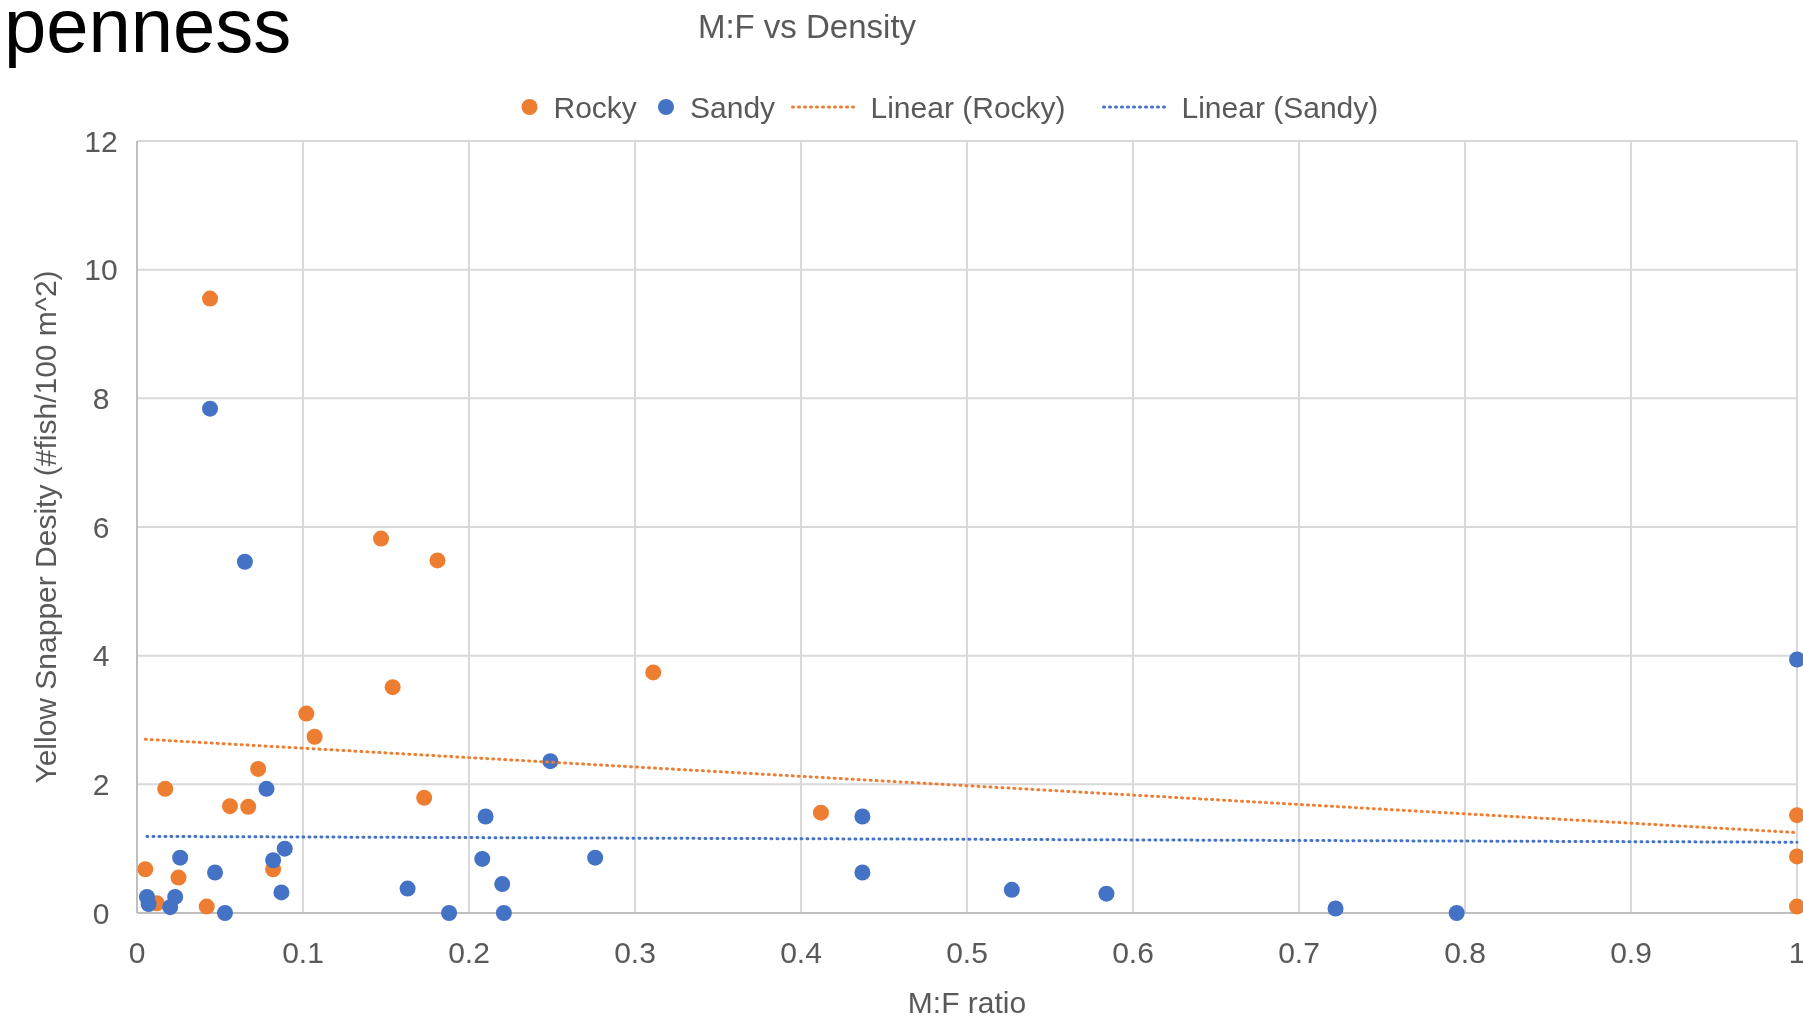 The height and width of the screenshot is (1031, 1803). I want to click on x-axis-title: M:F ratio, so click(967, 1002).